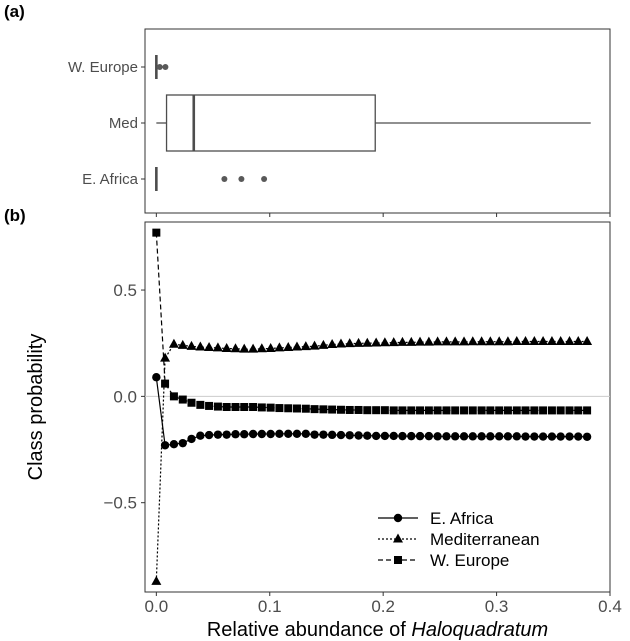  What do you see at coordinates (398, 518) in the screenshot?
I see `legend-marker-e-africa` at bounding box center [398, 518].